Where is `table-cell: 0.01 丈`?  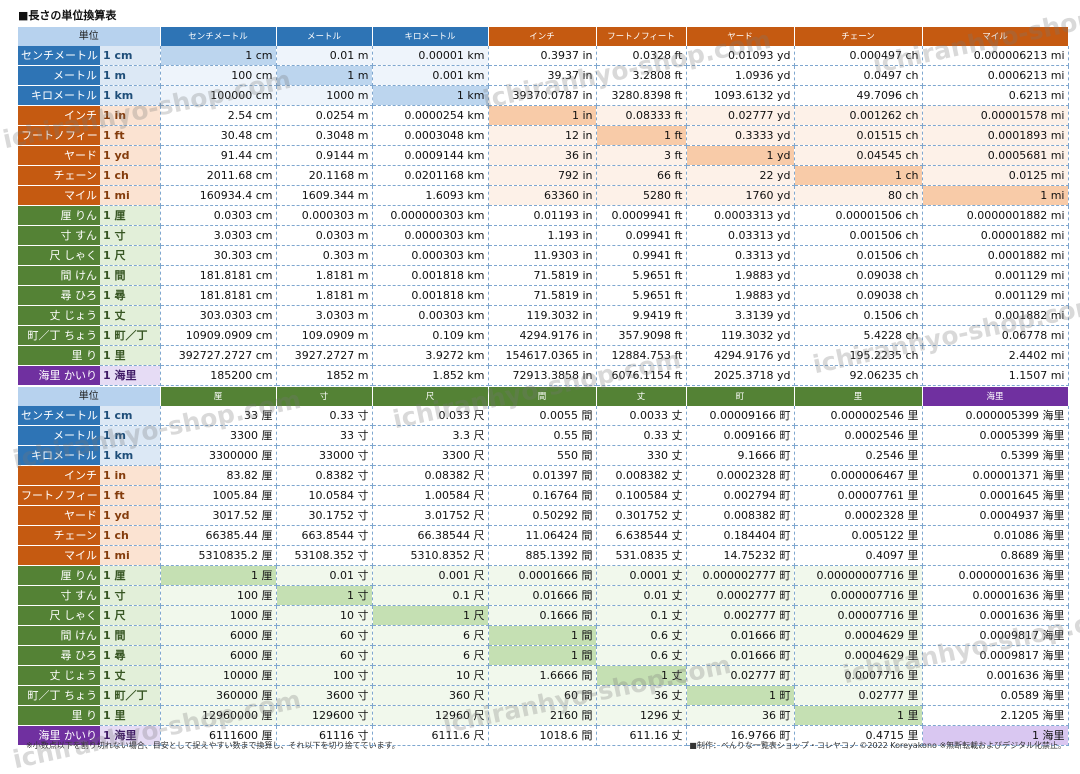
table-cell: 0.01 丈 is located at coordinates (641, 595).